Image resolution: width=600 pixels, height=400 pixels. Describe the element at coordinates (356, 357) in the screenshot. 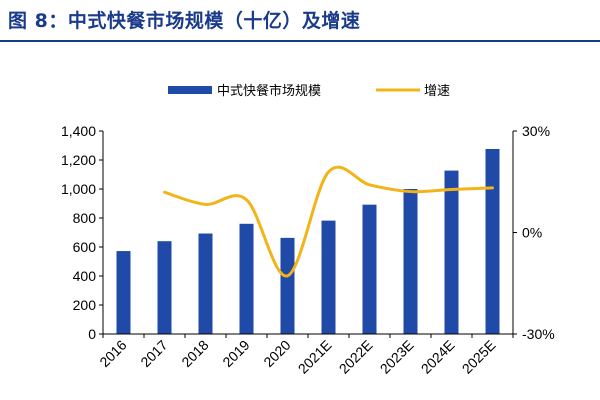

I see `x-tick-label: 2022E` at that location.